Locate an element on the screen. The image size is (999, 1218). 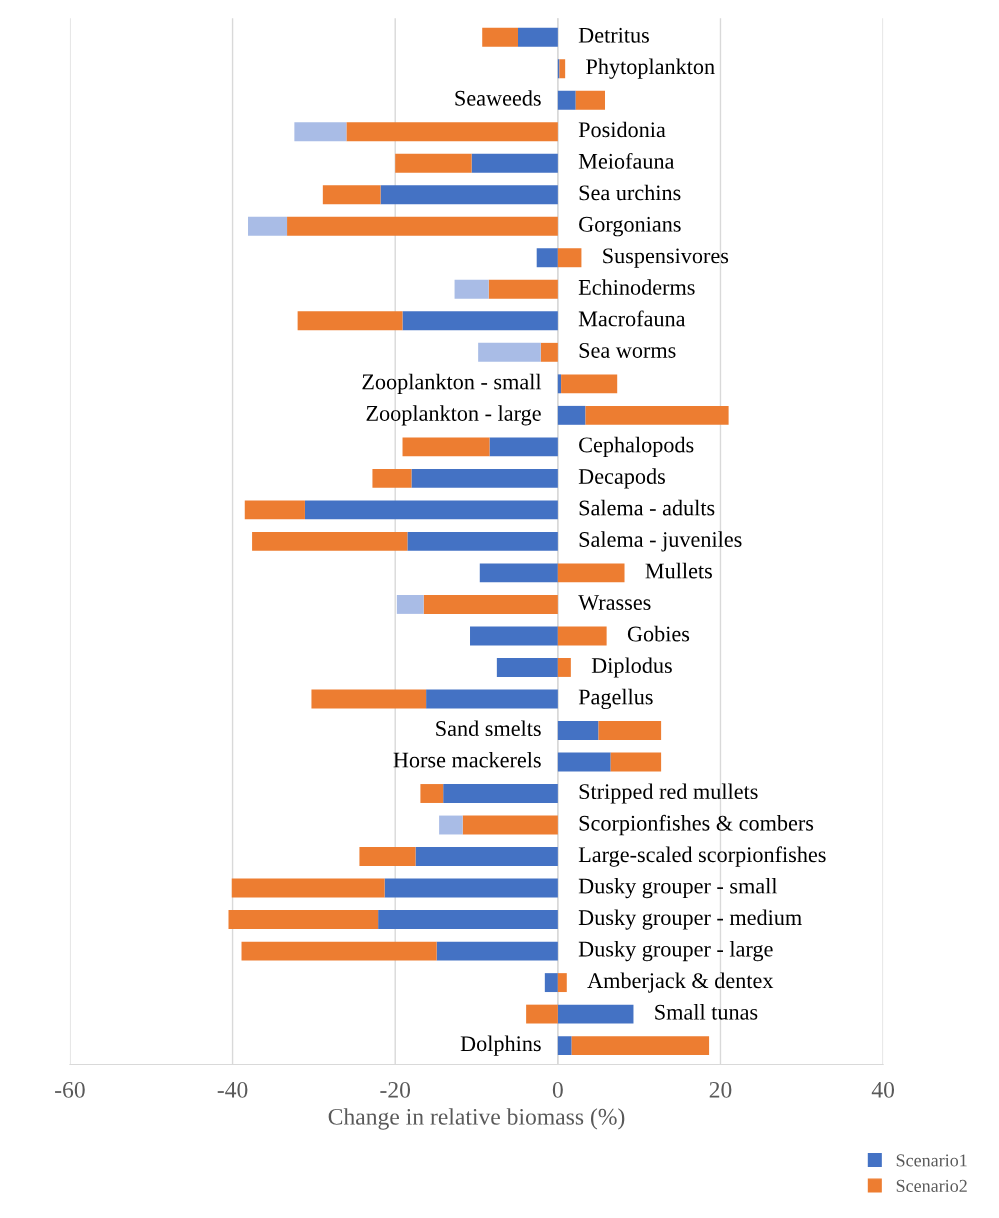
y-tick-label: Sea urchins is located at coordinates (630, 192).